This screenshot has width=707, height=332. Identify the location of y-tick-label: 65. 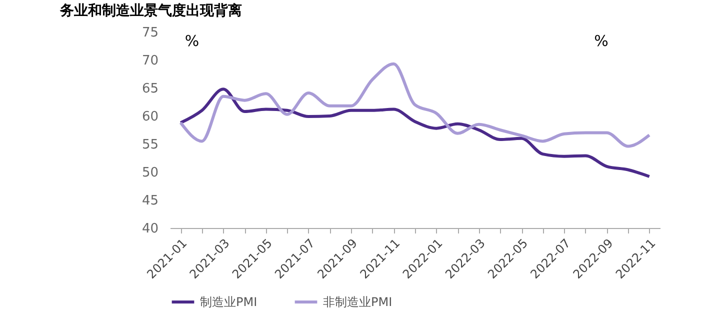
(150, 89).